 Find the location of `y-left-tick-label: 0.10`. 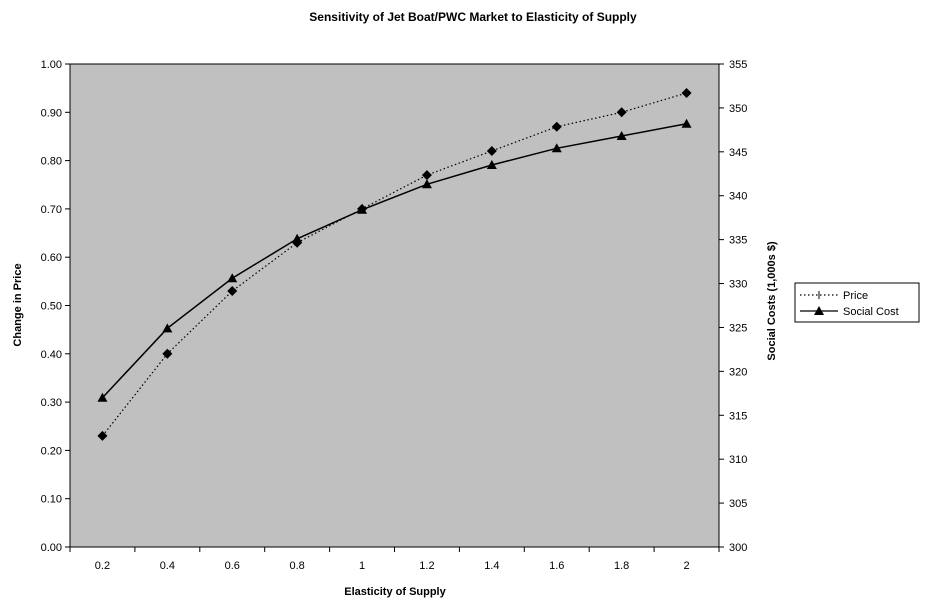

y-left-tick-label: 0.10 is located at coordinates (51, 500).